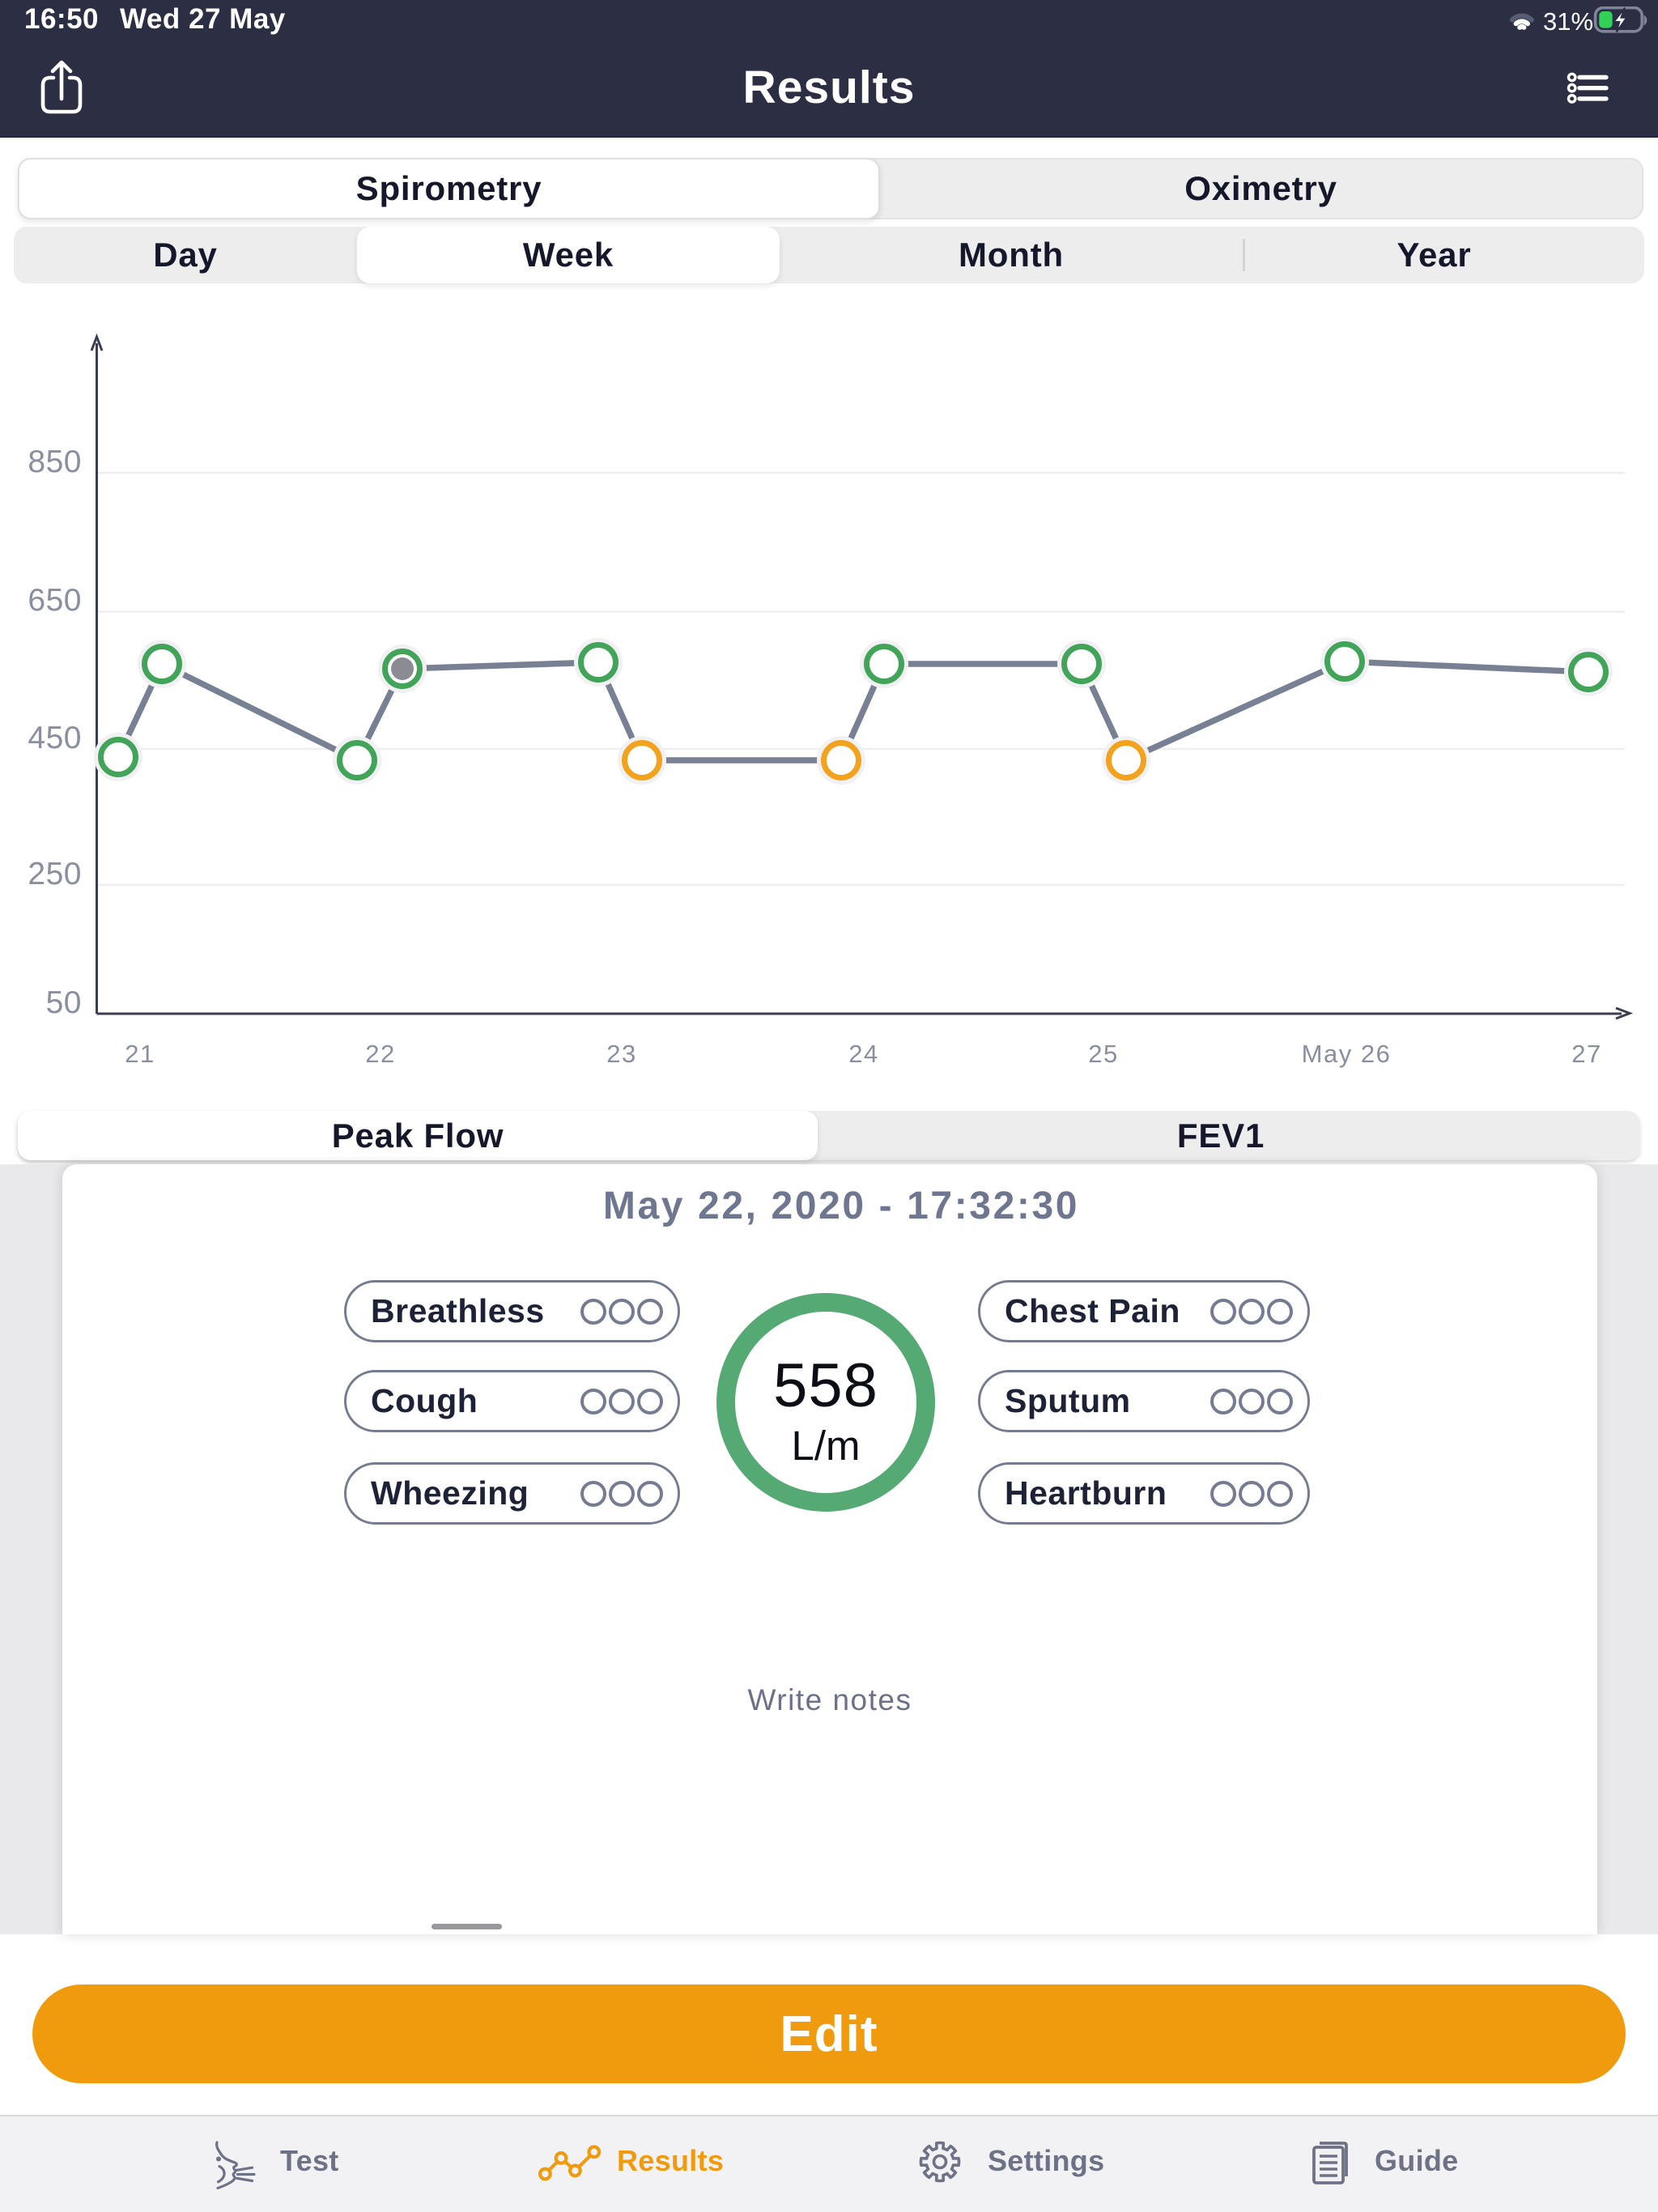  Describe the element at coordinates (55, 738) in the screenshot. I see `svg-text: 450` at that location.